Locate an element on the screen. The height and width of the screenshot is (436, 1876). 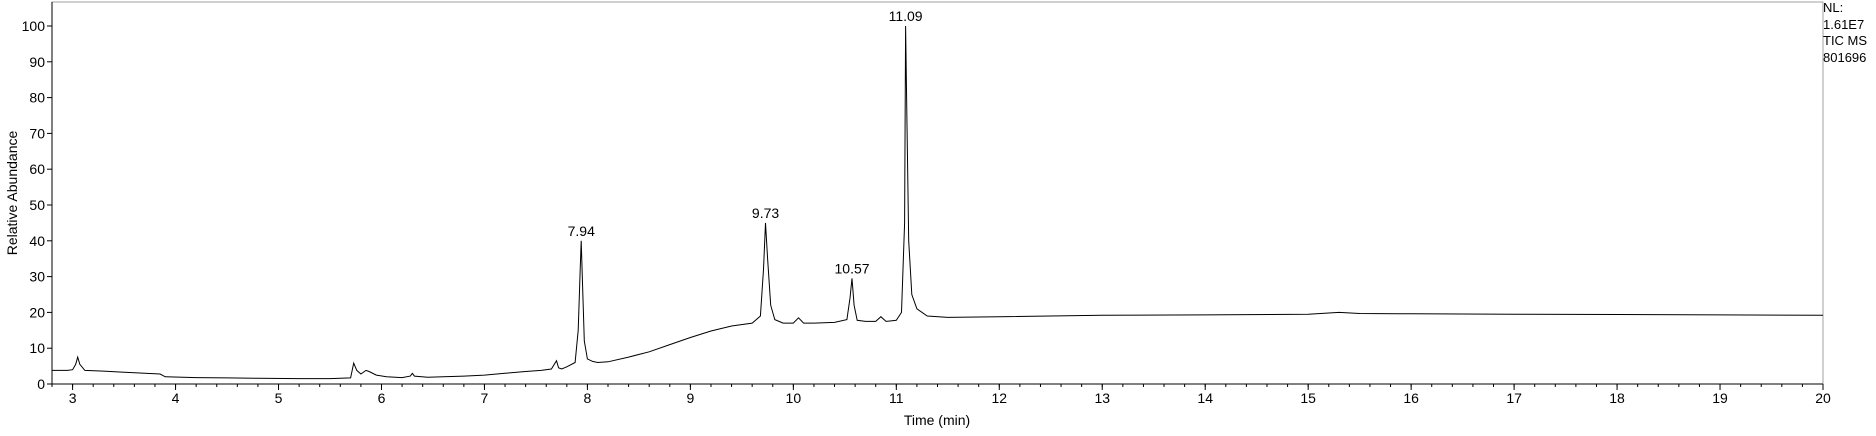
x-tick-label: 14 is located at coordinates (1205, 398).